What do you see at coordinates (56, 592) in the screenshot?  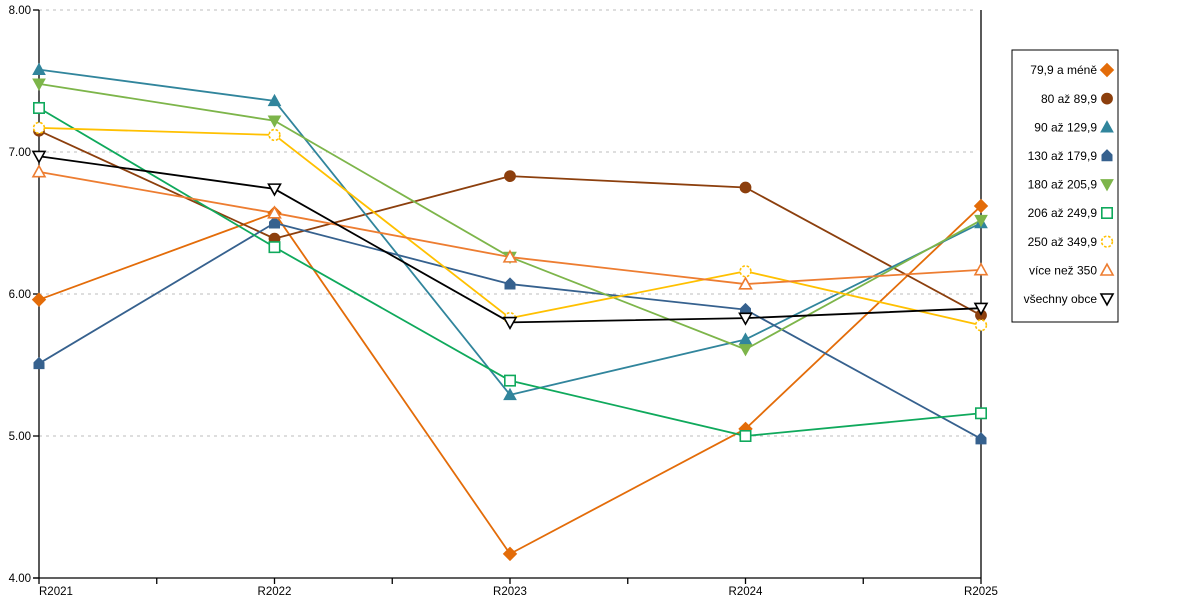 I see `x-tick-label: R2021` at bounding box center [56, 592].